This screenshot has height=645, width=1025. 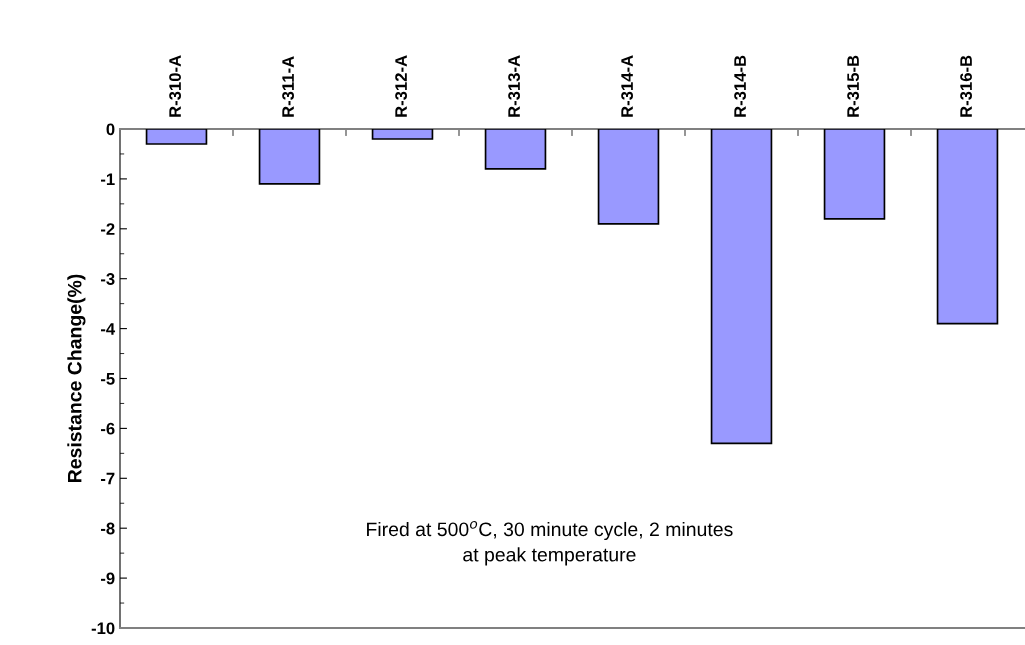 What do you see at coordinates (966, 86) in the screenshot?
I see `x-tick-label: R-316-B` at bounding box center [966, 86].